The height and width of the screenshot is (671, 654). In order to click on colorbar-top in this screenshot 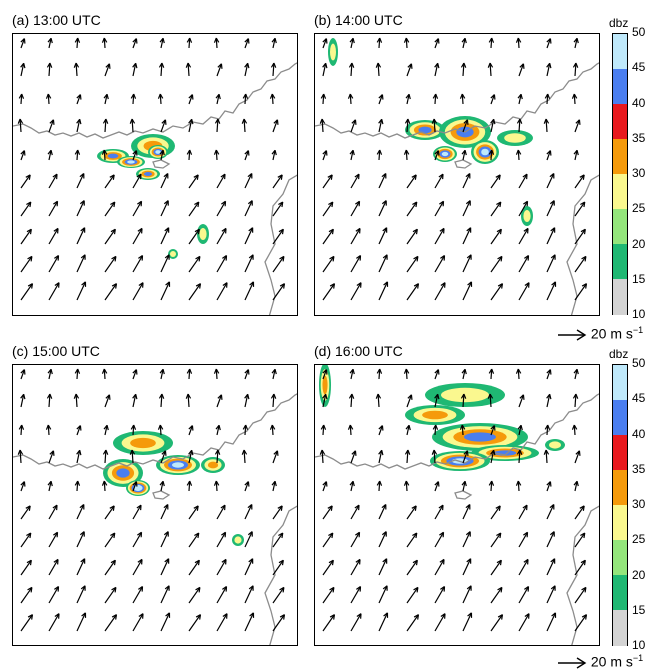, I will do `click(620, 174)`.